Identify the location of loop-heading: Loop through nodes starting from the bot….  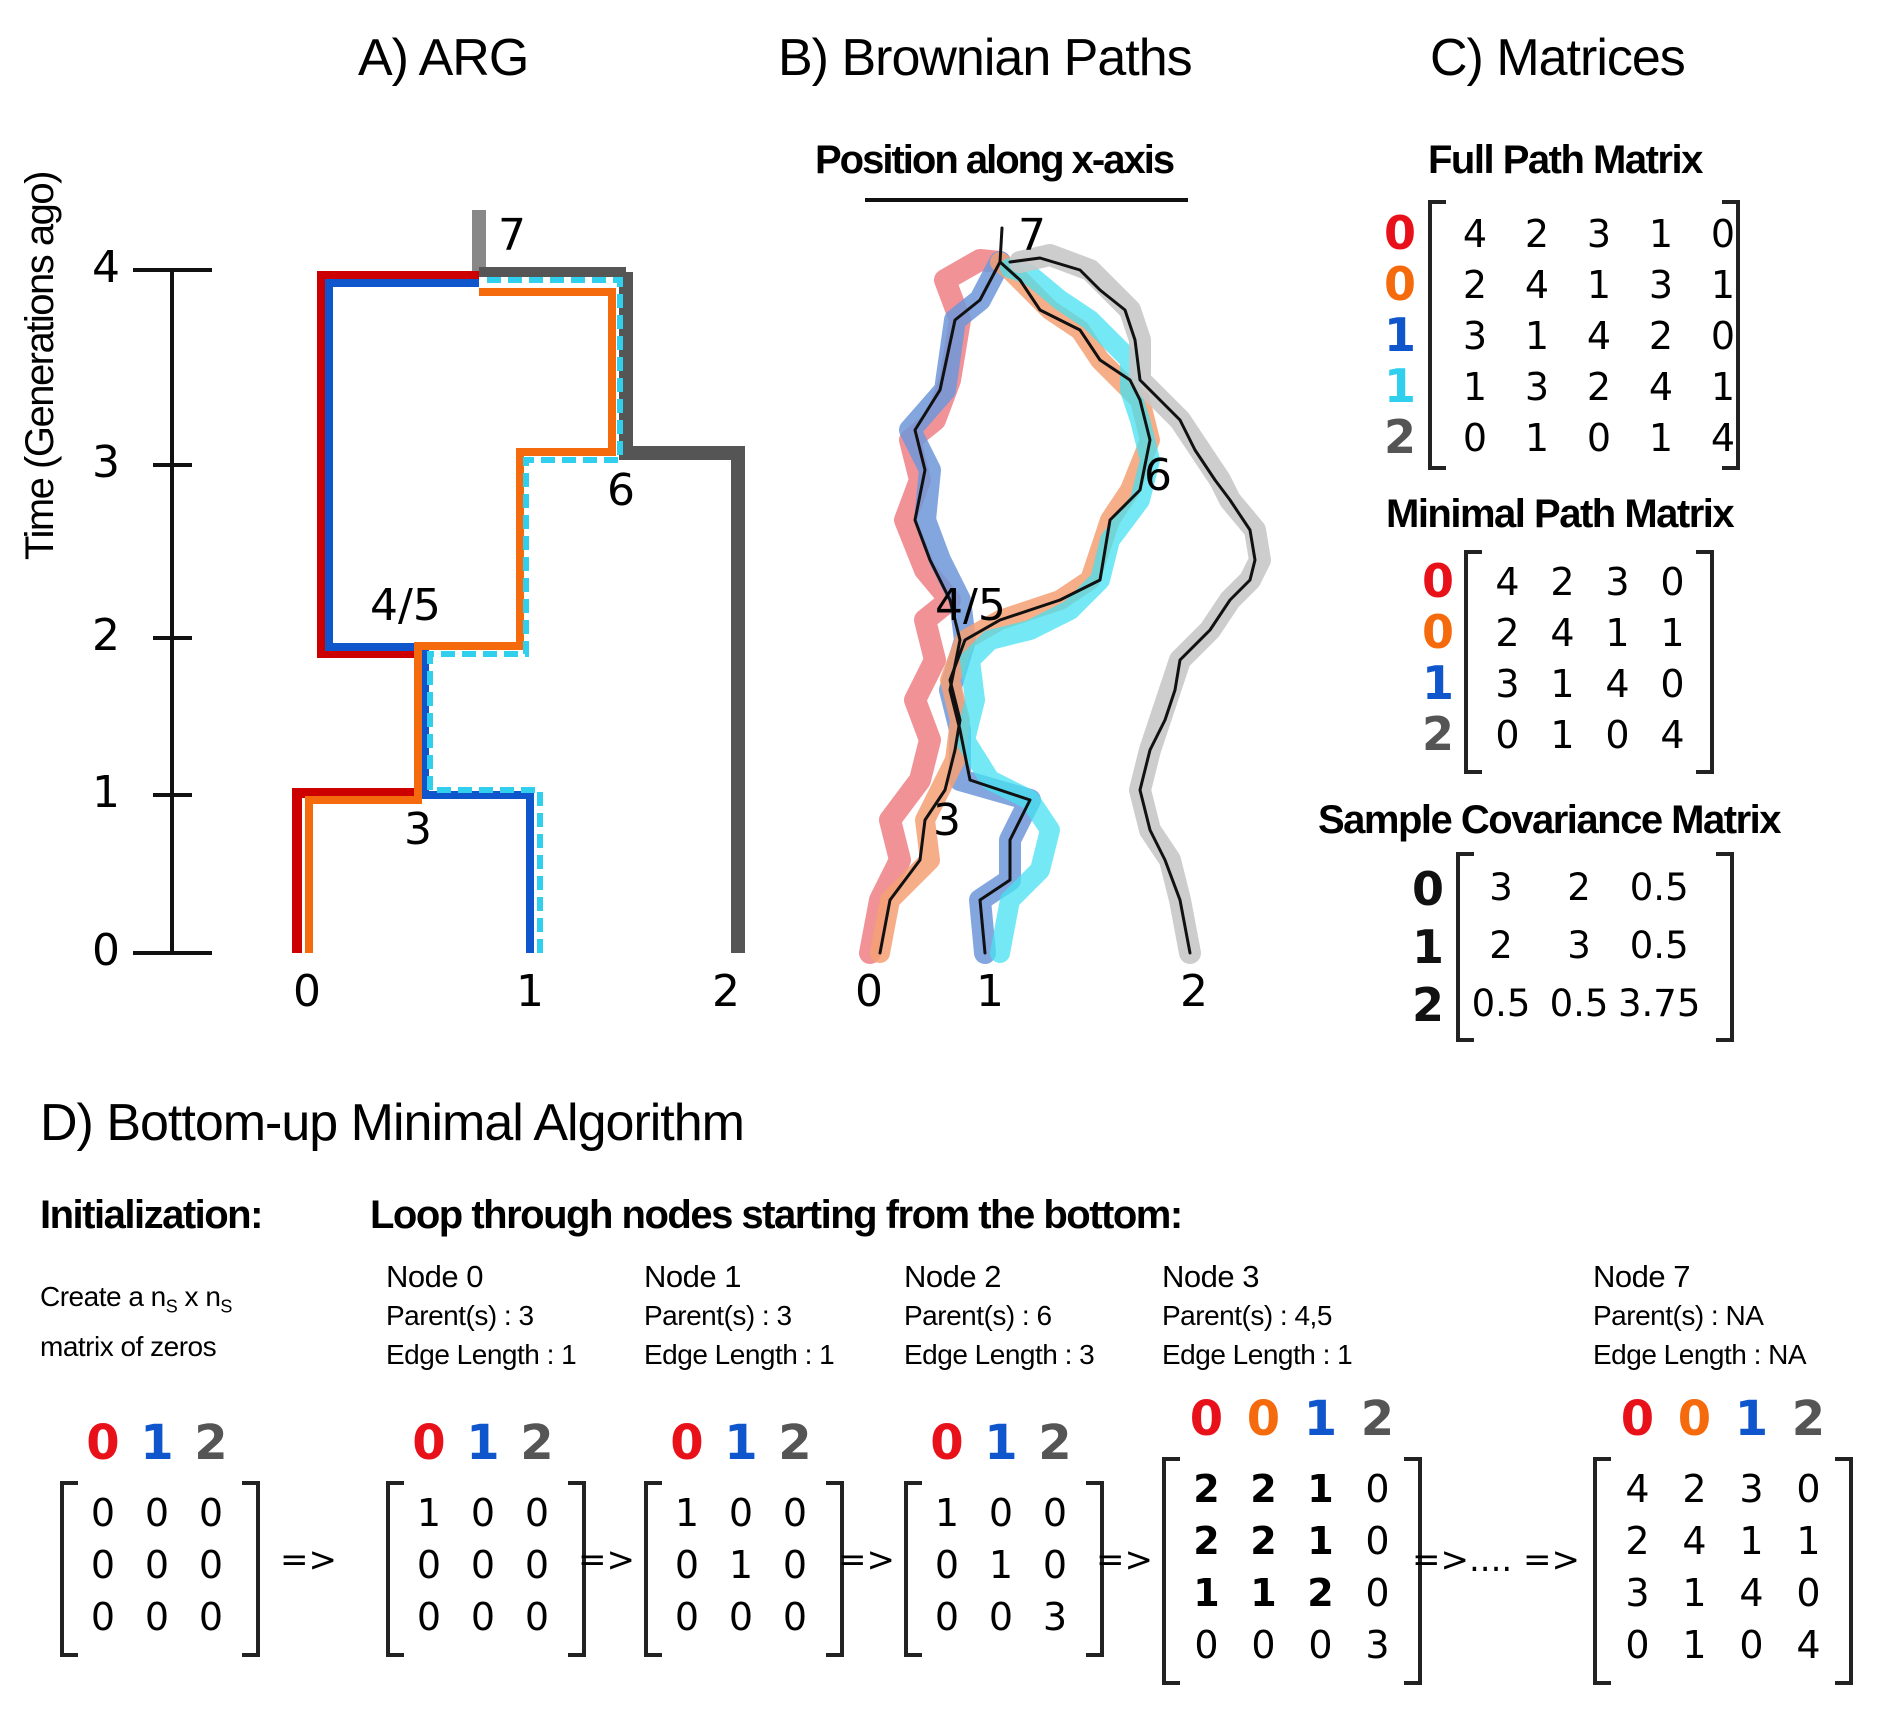
(776, 1215).